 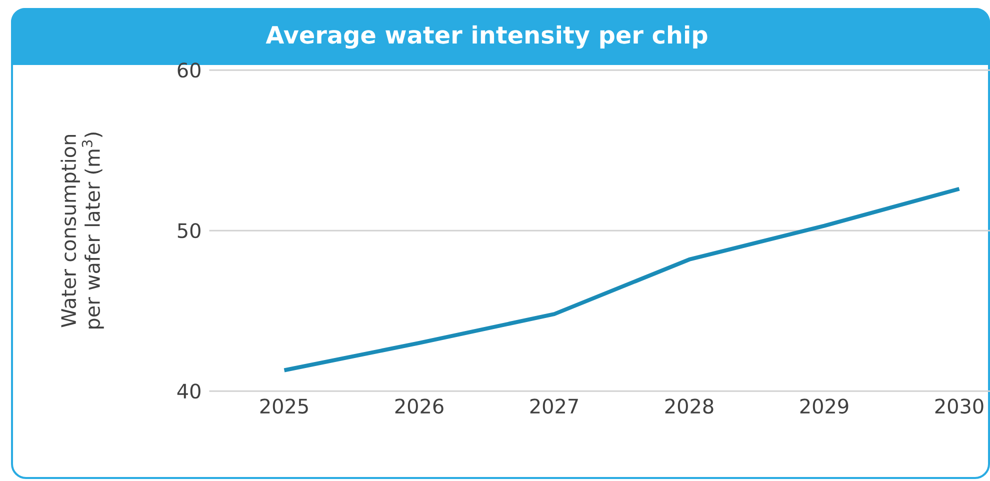 What do you see at coordinates (824, 406) in the screenshot?
I see `x-tick-label: 2029` at bounding box center [824, 406].